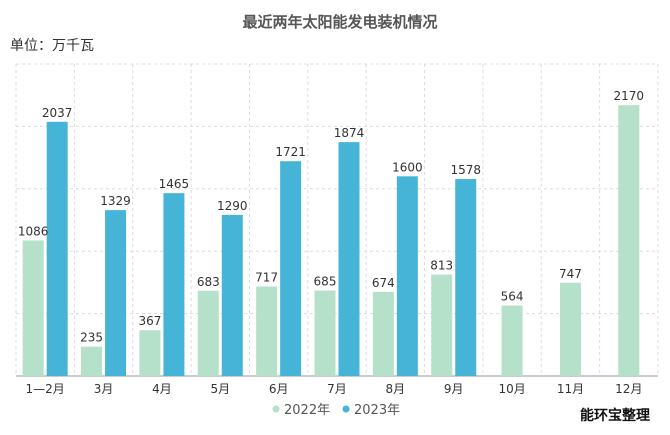  I want to click on data-label-2022-2: 235, so click(91, 338).